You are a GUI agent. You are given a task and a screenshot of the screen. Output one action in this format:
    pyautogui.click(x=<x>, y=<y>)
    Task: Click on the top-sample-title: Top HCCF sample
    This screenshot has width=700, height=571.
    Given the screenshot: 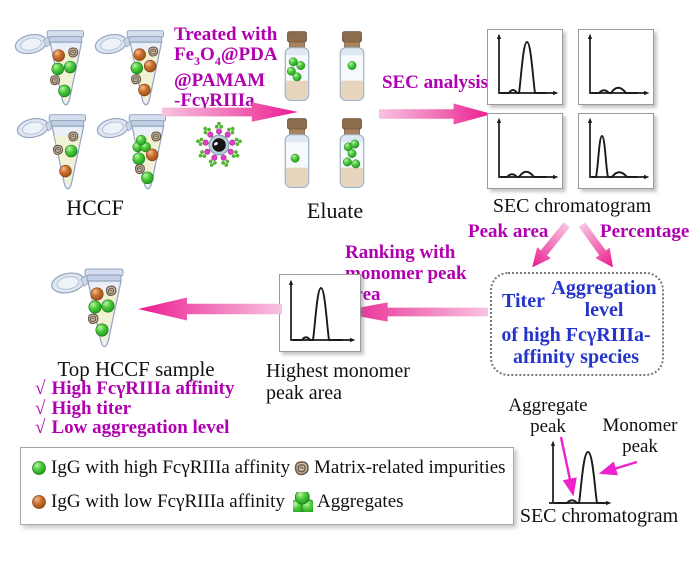 What is the action you would take?
    pyautogui.click(x=136, y=369)
    